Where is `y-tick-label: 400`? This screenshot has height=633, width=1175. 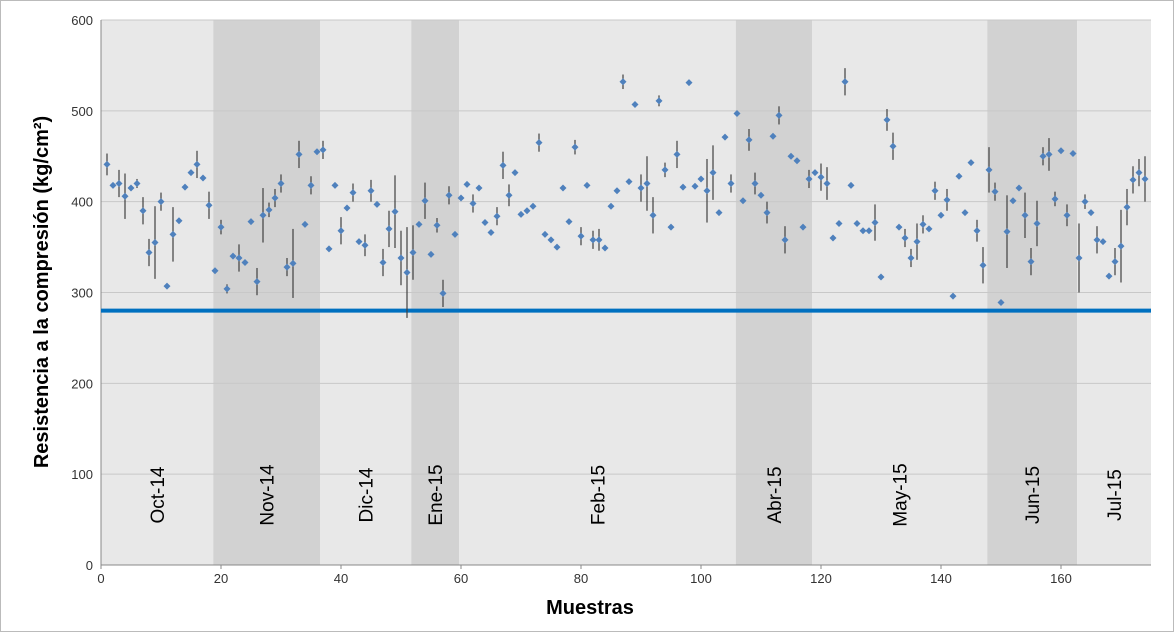
y-tick-label: 400 is located at coordinates (82, 202).